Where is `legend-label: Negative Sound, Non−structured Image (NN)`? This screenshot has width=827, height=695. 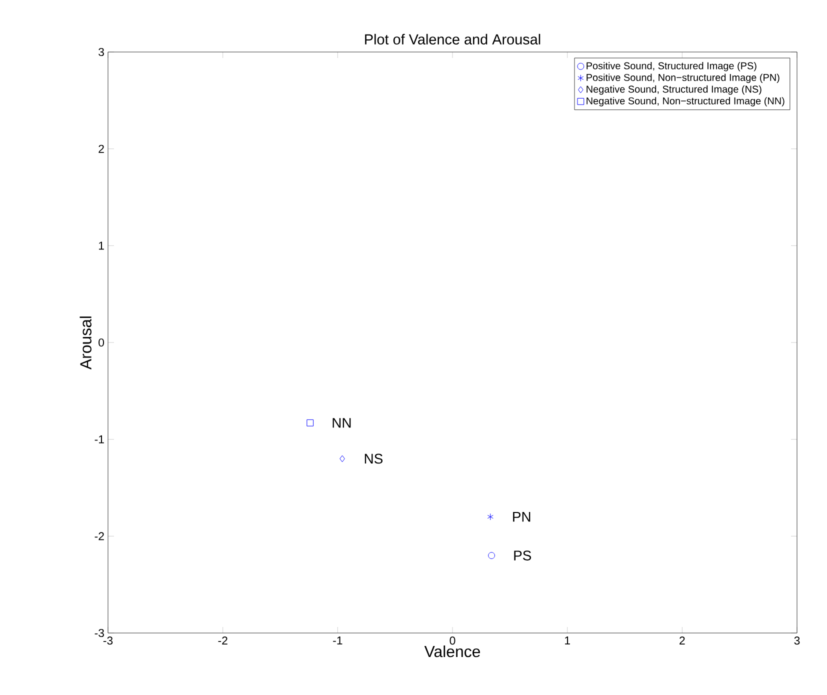
legend-label: Negative Sound, Non−structured Image (NN) is located at coordinates (685, 101).